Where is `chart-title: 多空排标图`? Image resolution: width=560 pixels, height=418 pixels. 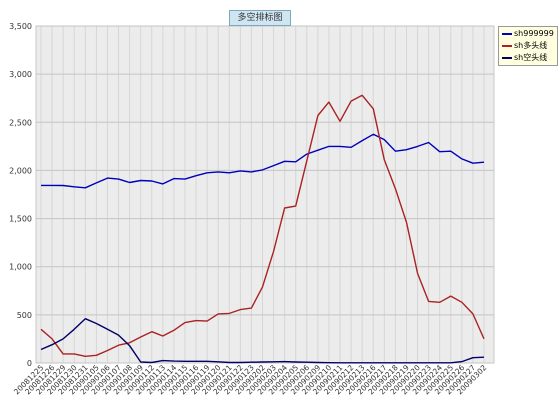
chart-title: 多空排标图 is located at coordinates (260, 18).